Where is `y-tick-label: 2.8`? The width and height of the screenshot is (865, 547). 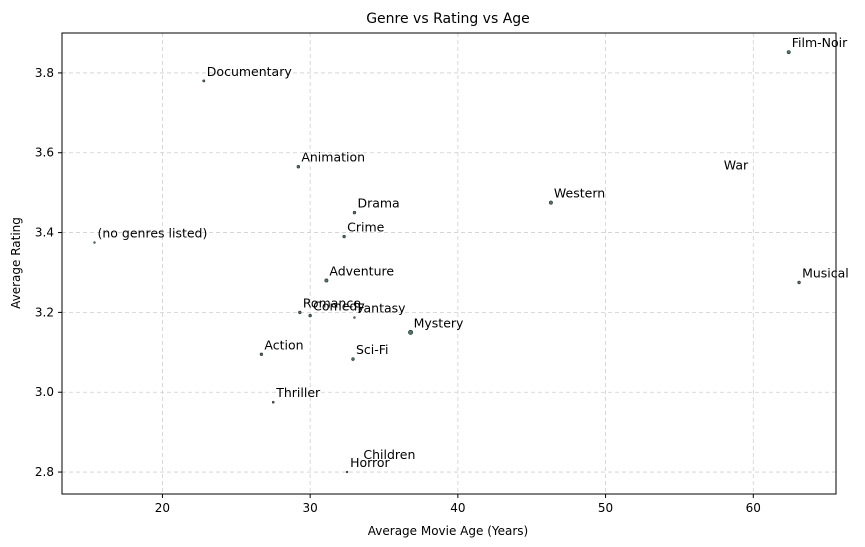
y-tick-label: 2.8 is located at coordinates (44, 472).